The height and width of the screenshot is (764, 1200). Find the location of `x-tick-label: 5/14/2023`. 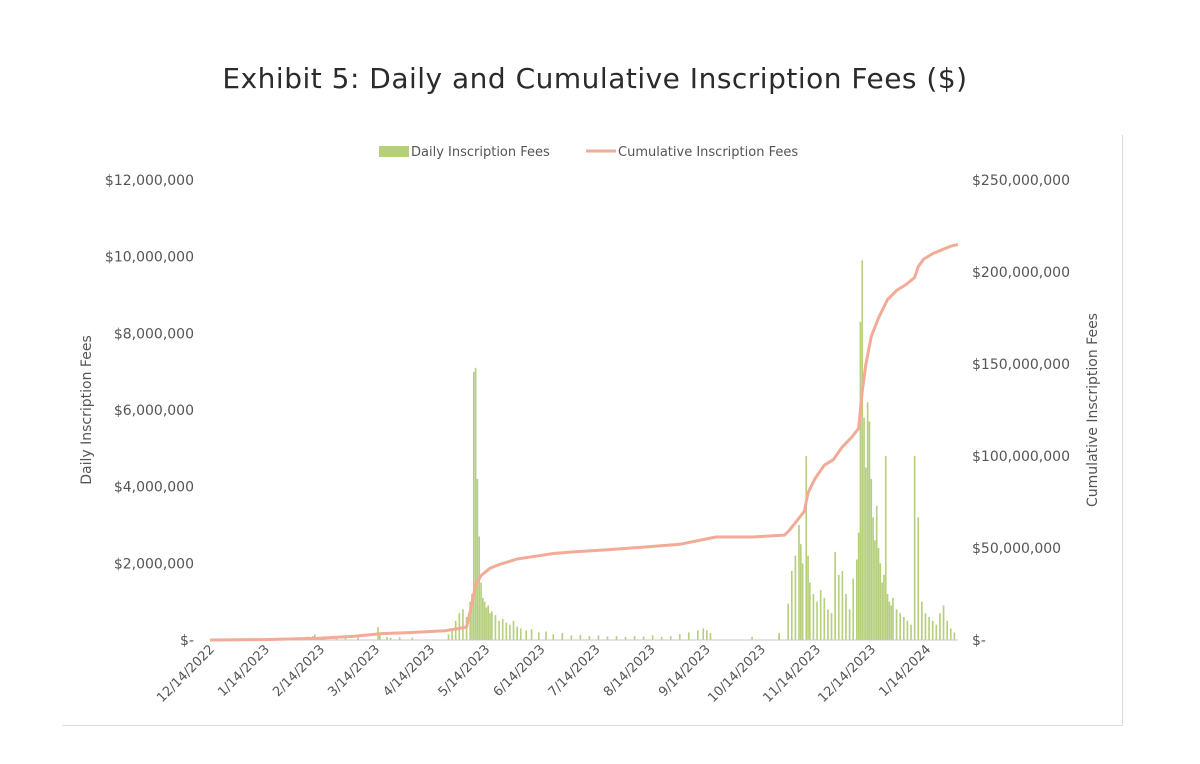

x-tick-label: 5/14/2023 is located at coordinates (465, 671).